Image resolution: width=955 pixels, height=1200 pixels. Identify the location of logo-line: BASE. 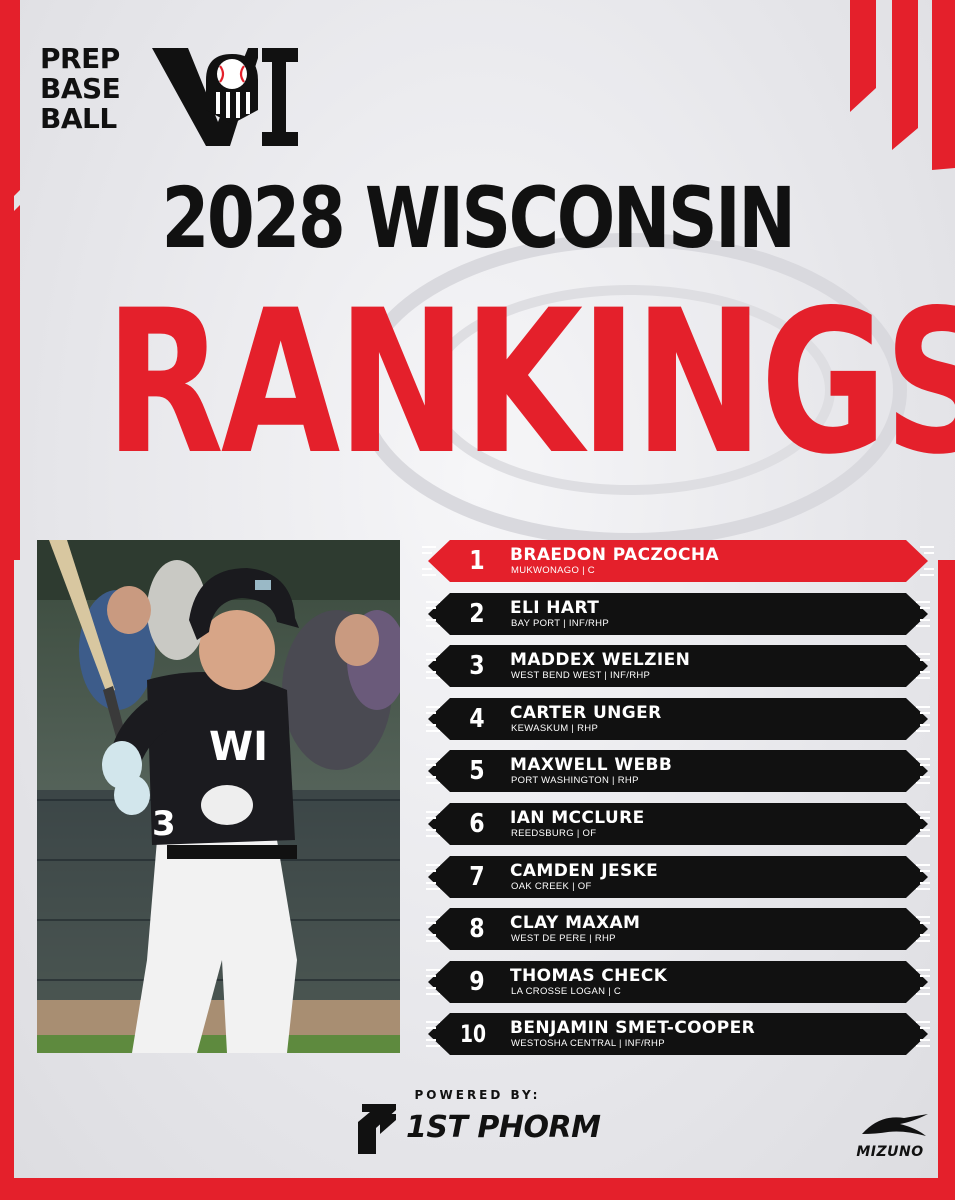
(80, 88).